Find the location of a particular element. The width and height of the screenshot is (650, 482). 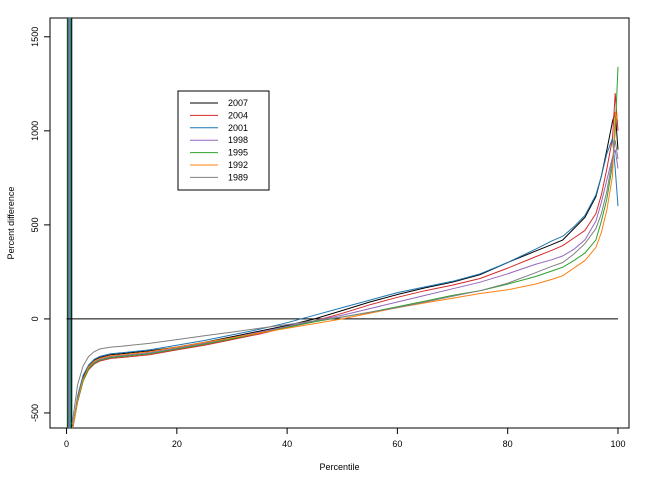

x-tick-label: 20 is located at coordinates (177, 444).